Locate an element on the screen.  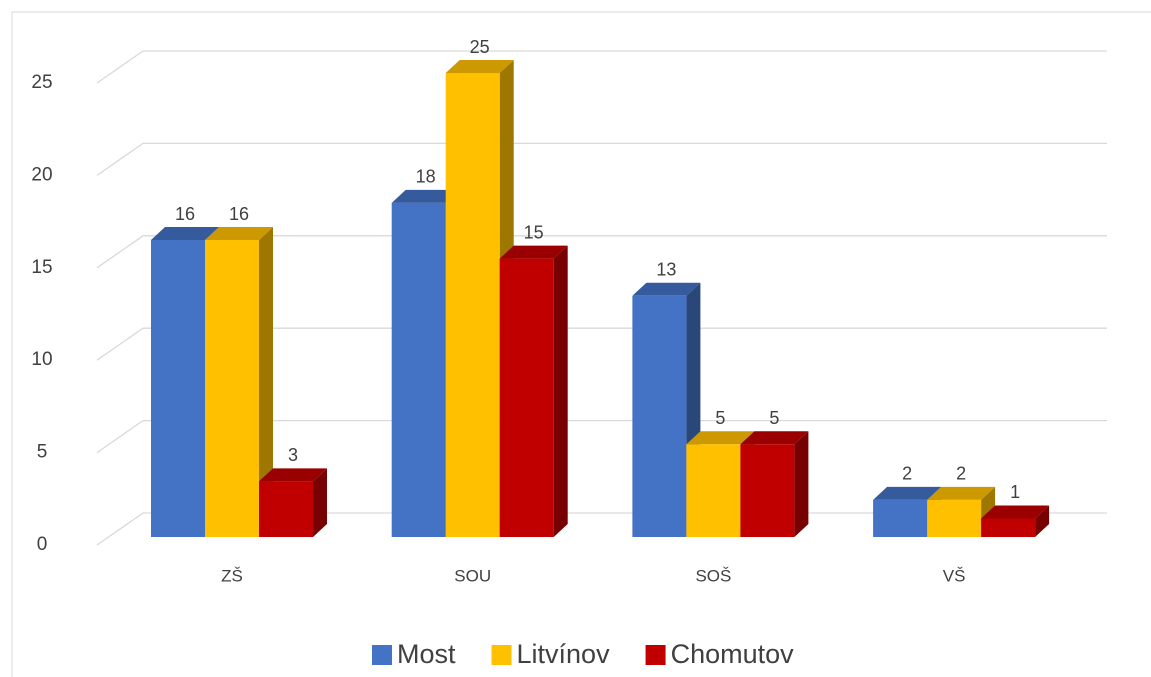
x-tick-label: SOU is located at coordinates (472, 575).